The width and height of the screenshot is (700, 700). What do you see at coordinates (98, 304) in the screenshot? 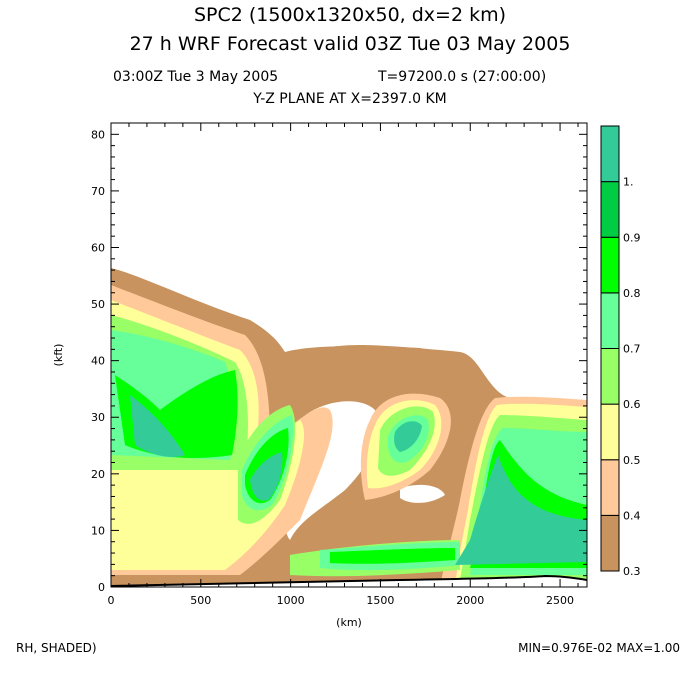
I see `y-tick-label: 50` at bounding box center [98, 304].